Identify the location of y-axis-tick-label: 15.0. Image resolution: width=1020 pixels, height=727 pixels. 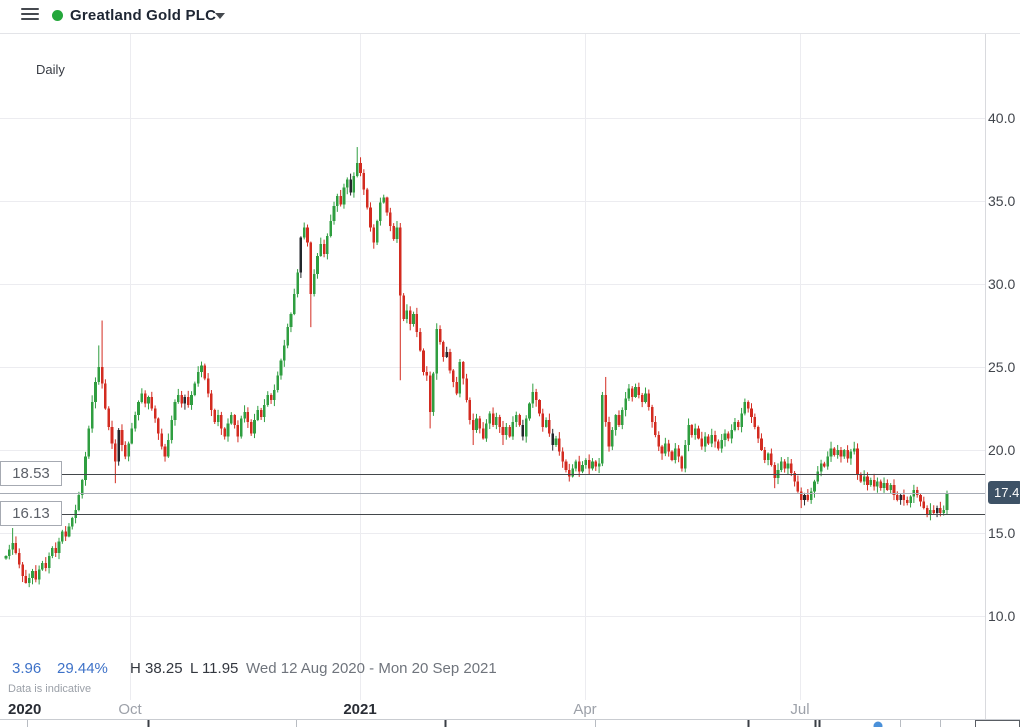
(1002, 533).